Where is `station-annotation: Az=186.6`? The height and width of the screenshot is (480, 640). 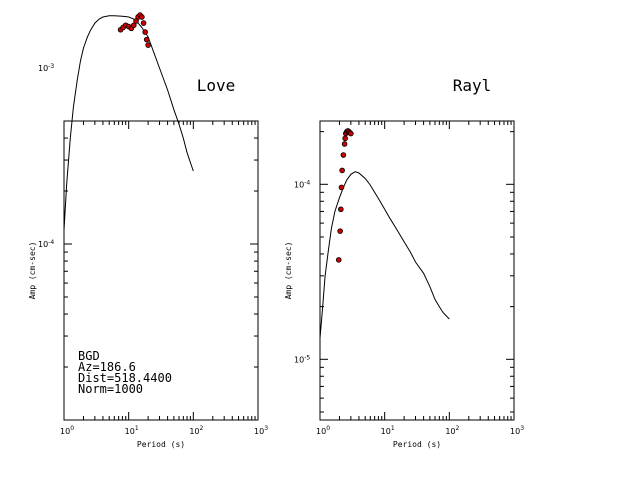 station-annotation: Az=186.6 is located at coordinates (107, 367).